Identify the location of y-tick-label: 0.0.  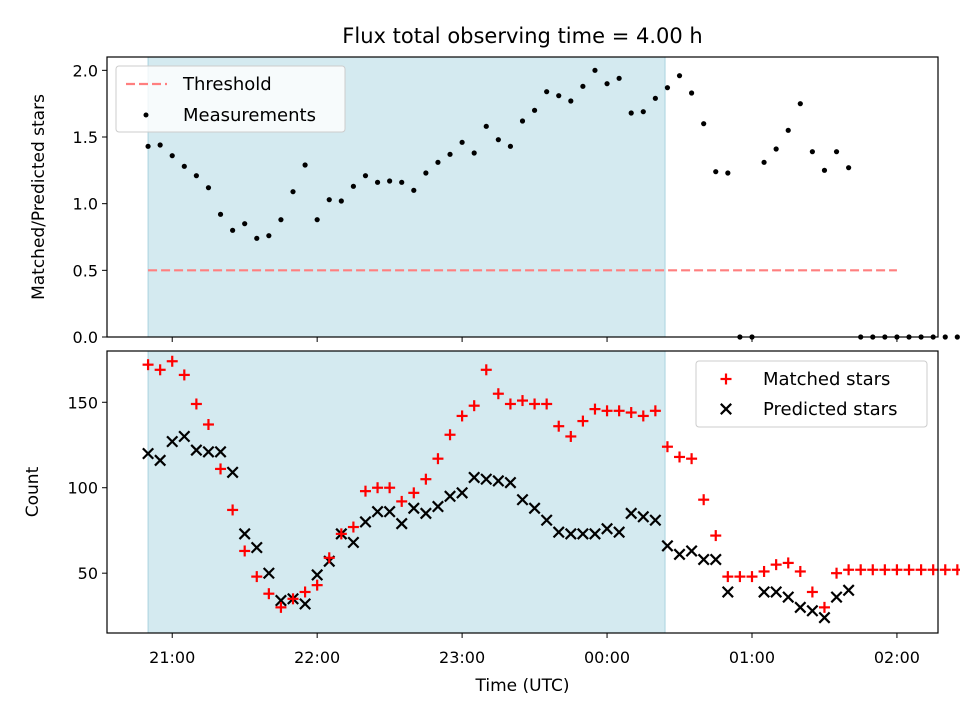
(85, 337).